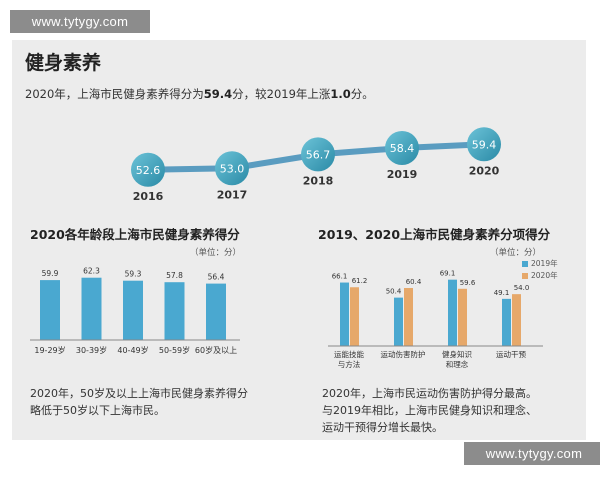 Image resolution: width=600 pixels, height=480 pixels. I want to click on summary-suffix: 分。, so click(362, 94).